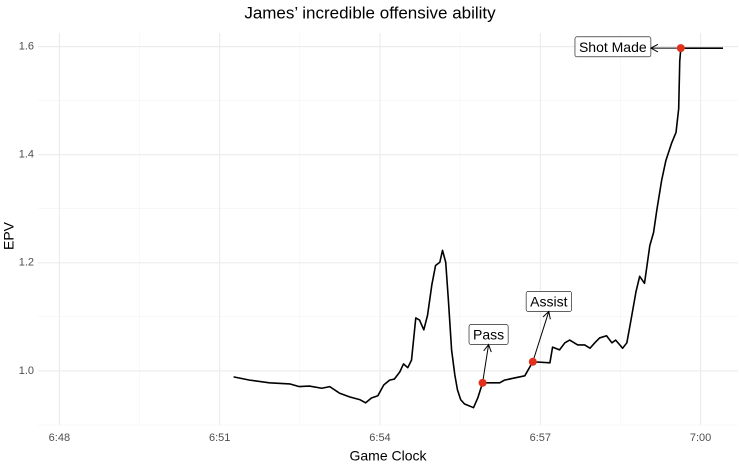 The width and height of the screenshot is (739, 471). I want to click on y-tick-label: 1.0, so click(26, 371).